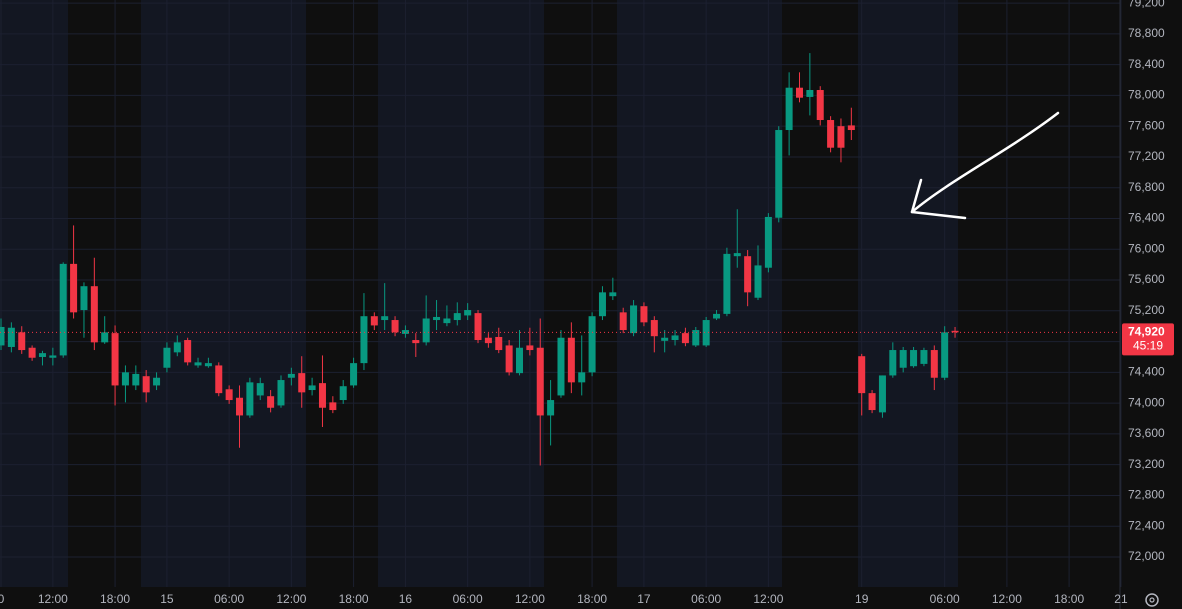 Image resolution: width=1182 pixels, height=609 pixels. What do you see at coordinates (1146, 433) in the screenshot?
I see `y-tick-label: 73,600` at bounding box center [1146, 433].